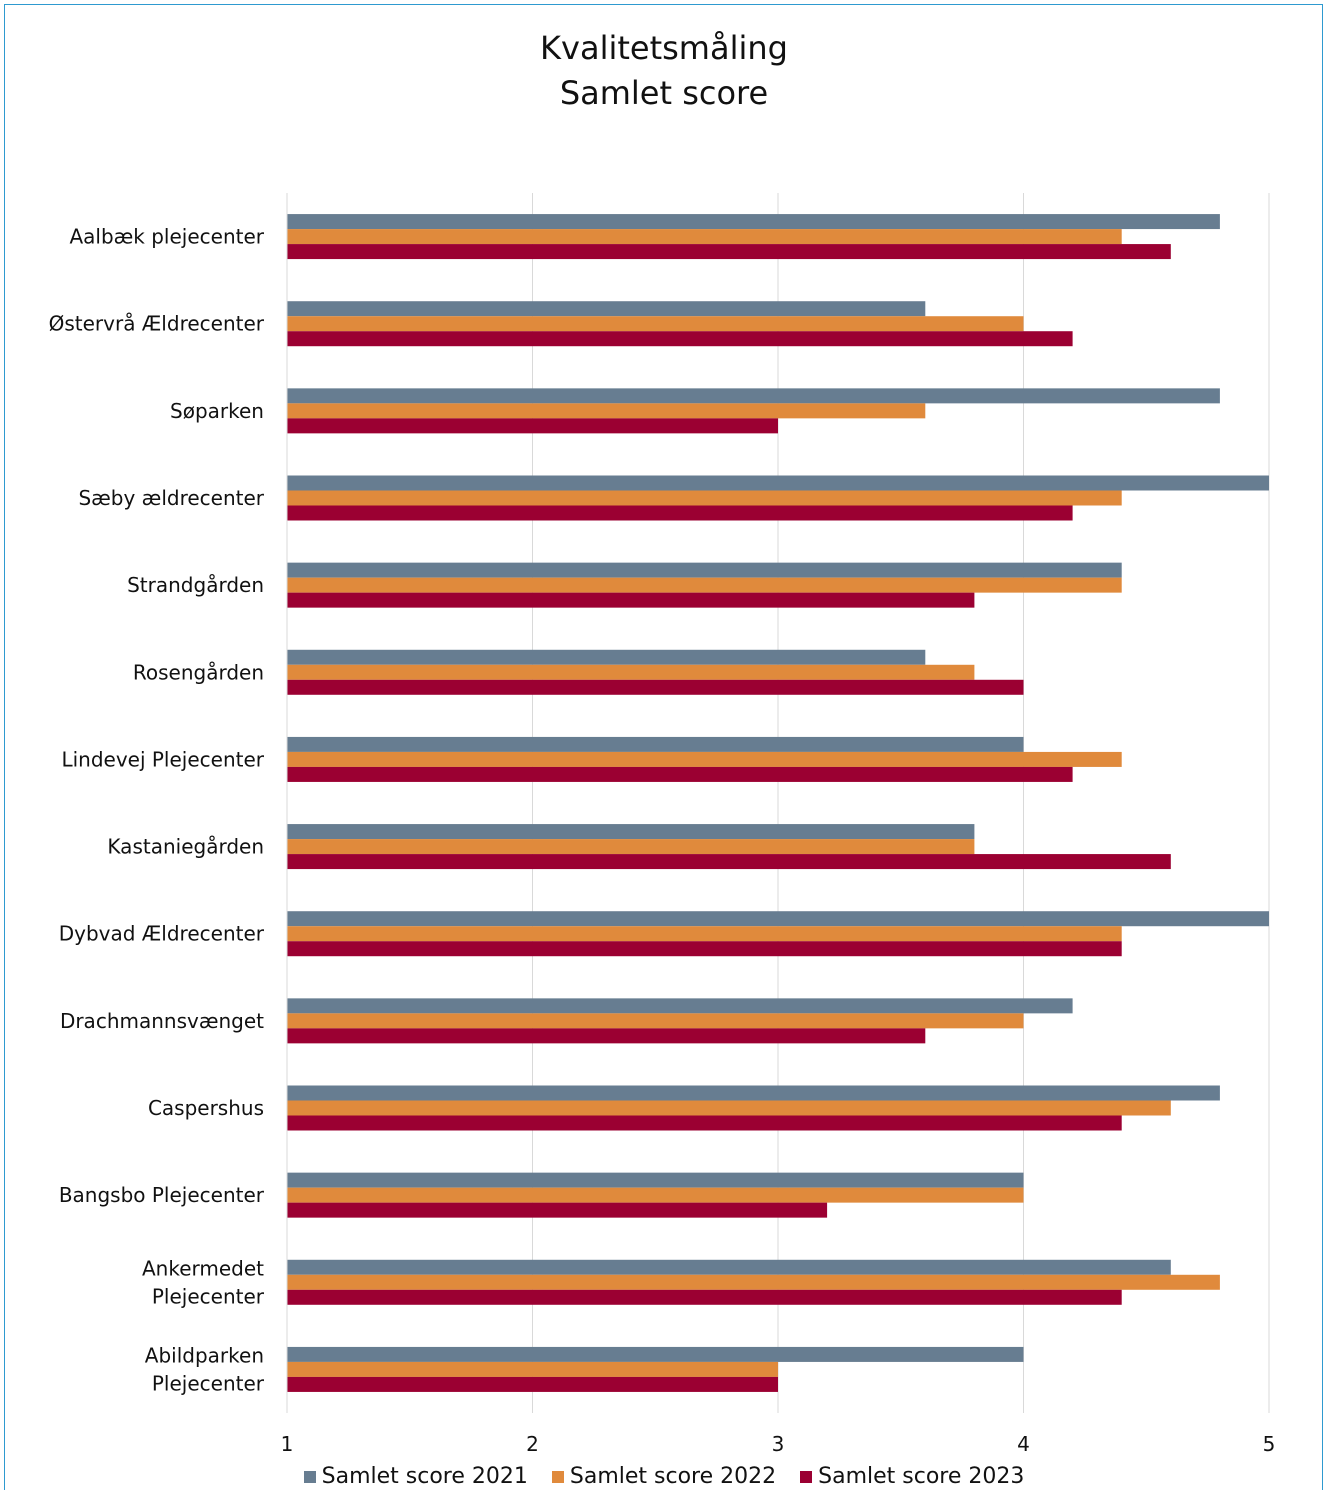 This screenshot has height=1491, width=1328. Describe the element at coordinates (1023, 1444) in the screenshot. I see `x-tick-label: 4` at that location.